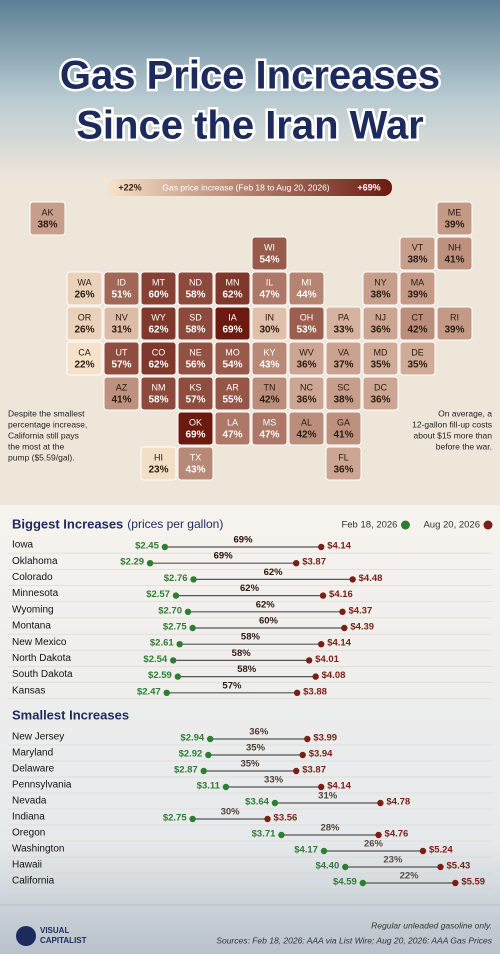 Image resolution: width=500 pixels, height=954 pixels. Describe the element at coordinates (84, 352) in the screenshot. I see `state-label: CA` at that location.